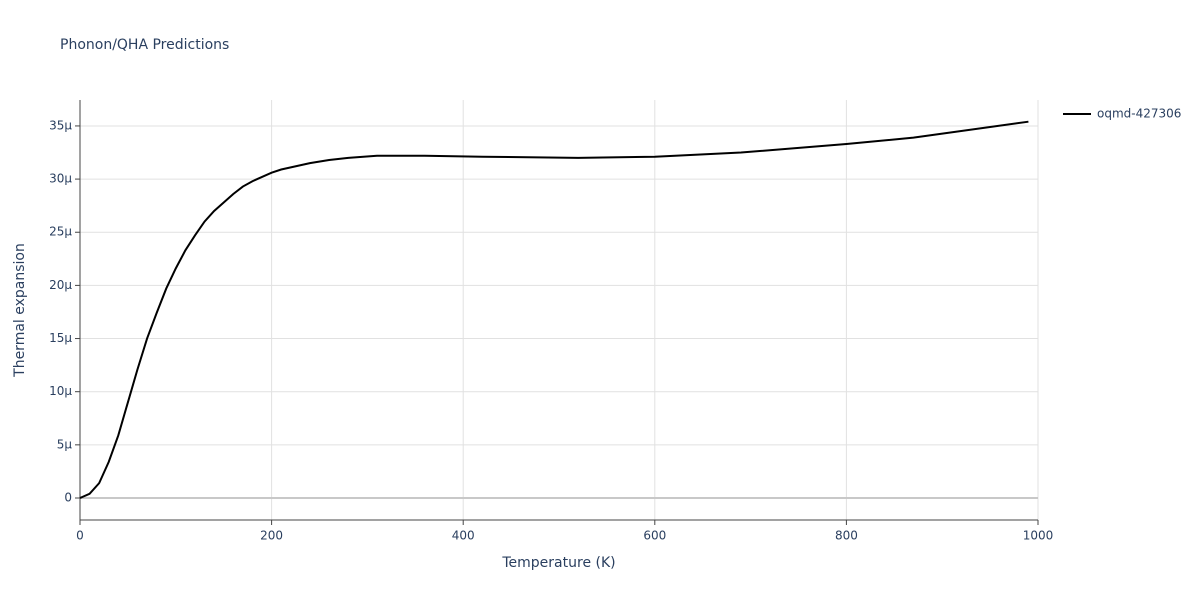 Image resolution: width=1200 pixels, height=600 pixels. What do you see at coordinates (846, 536) in the screenshot?
I see `x-tick-label: 800` at bounding box center [846, 536].